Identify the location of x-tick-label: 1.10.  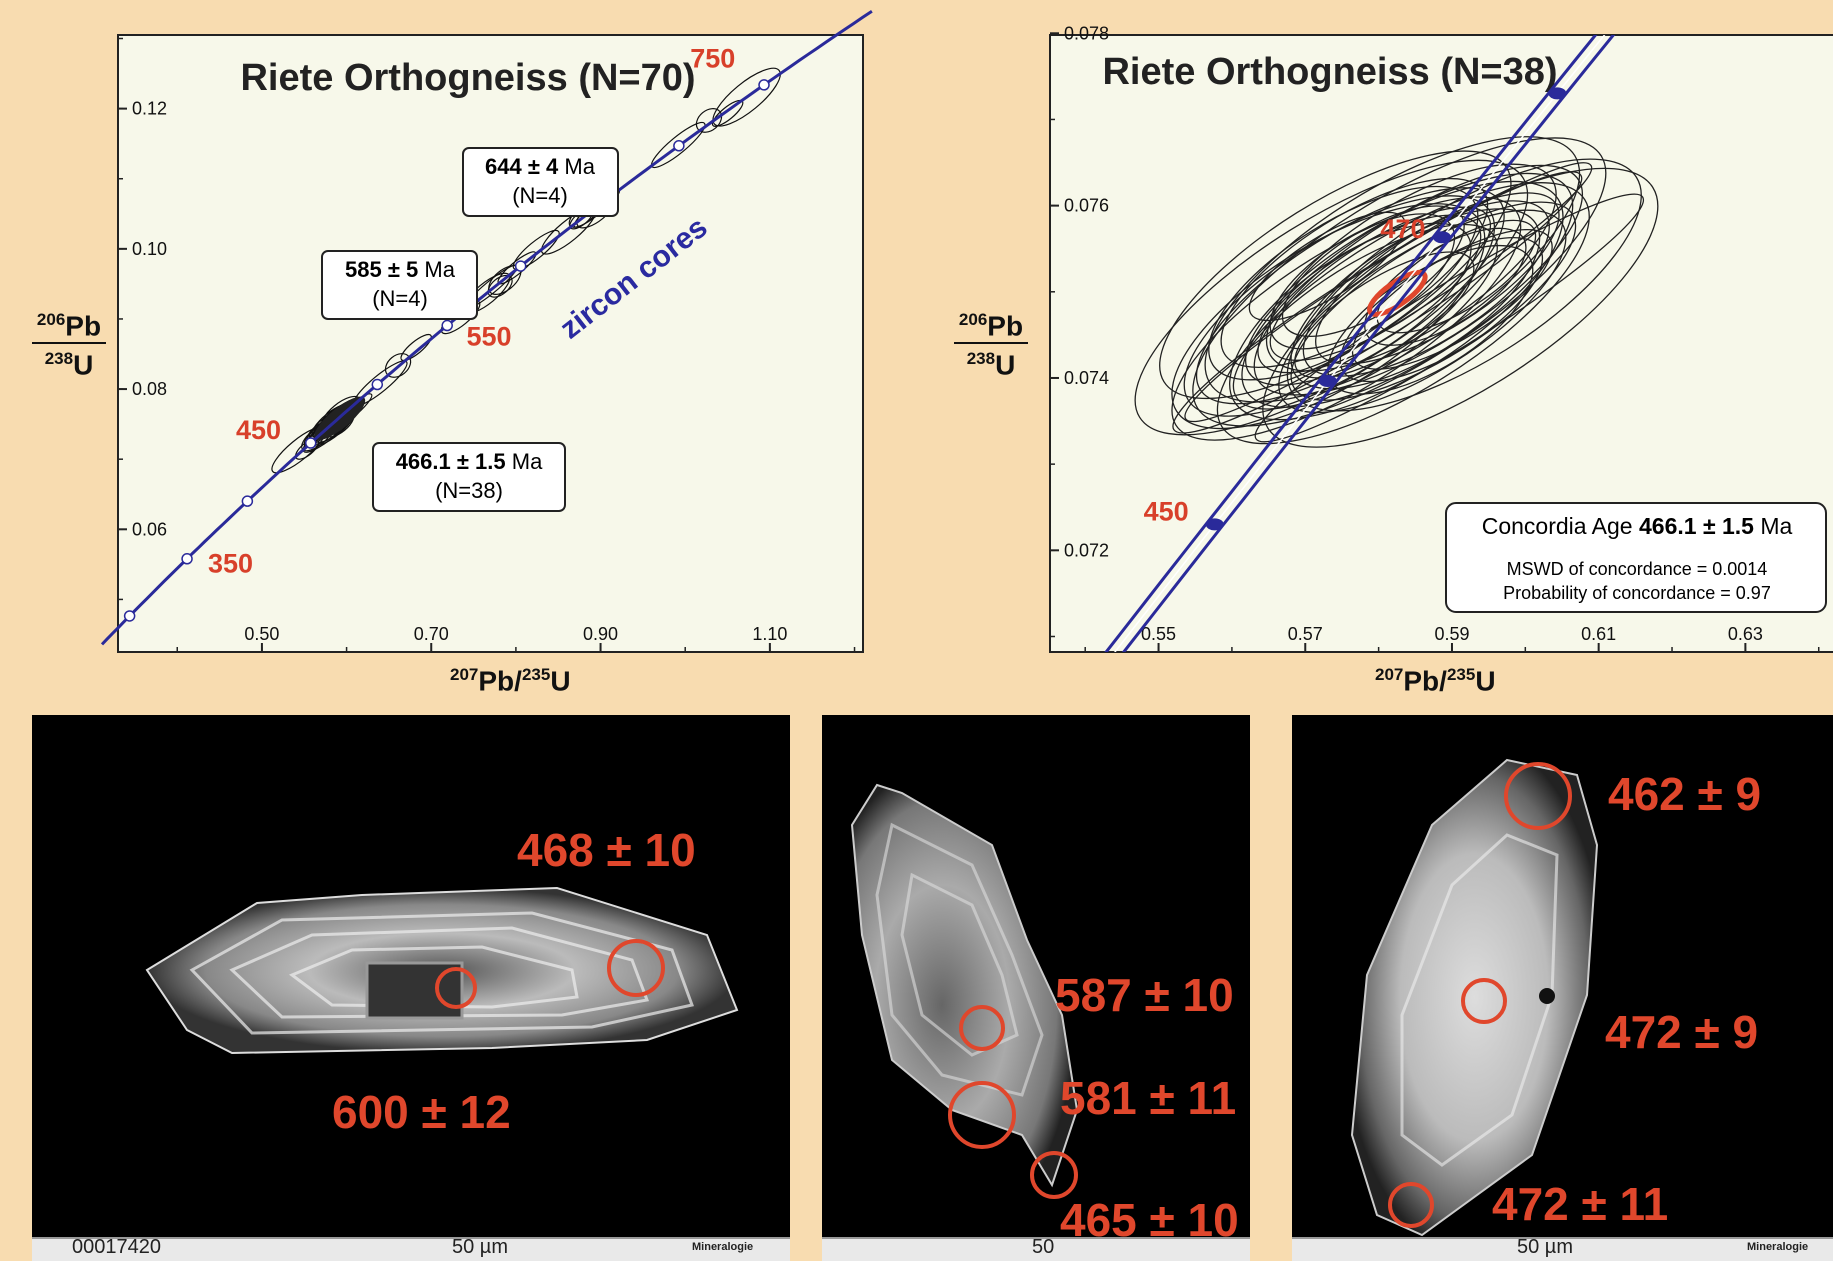
(769, 634).